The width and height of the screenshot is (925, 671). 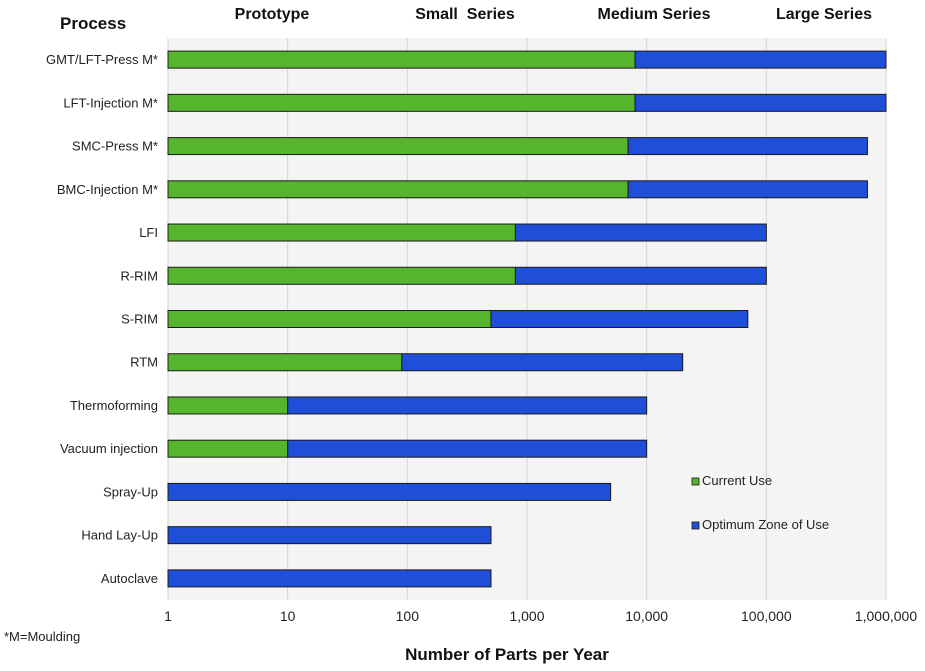 What do you see at coordinates (288, 616) in the screenshot?
I see `x-tick-label: 10` at bounding box center [288, 616].